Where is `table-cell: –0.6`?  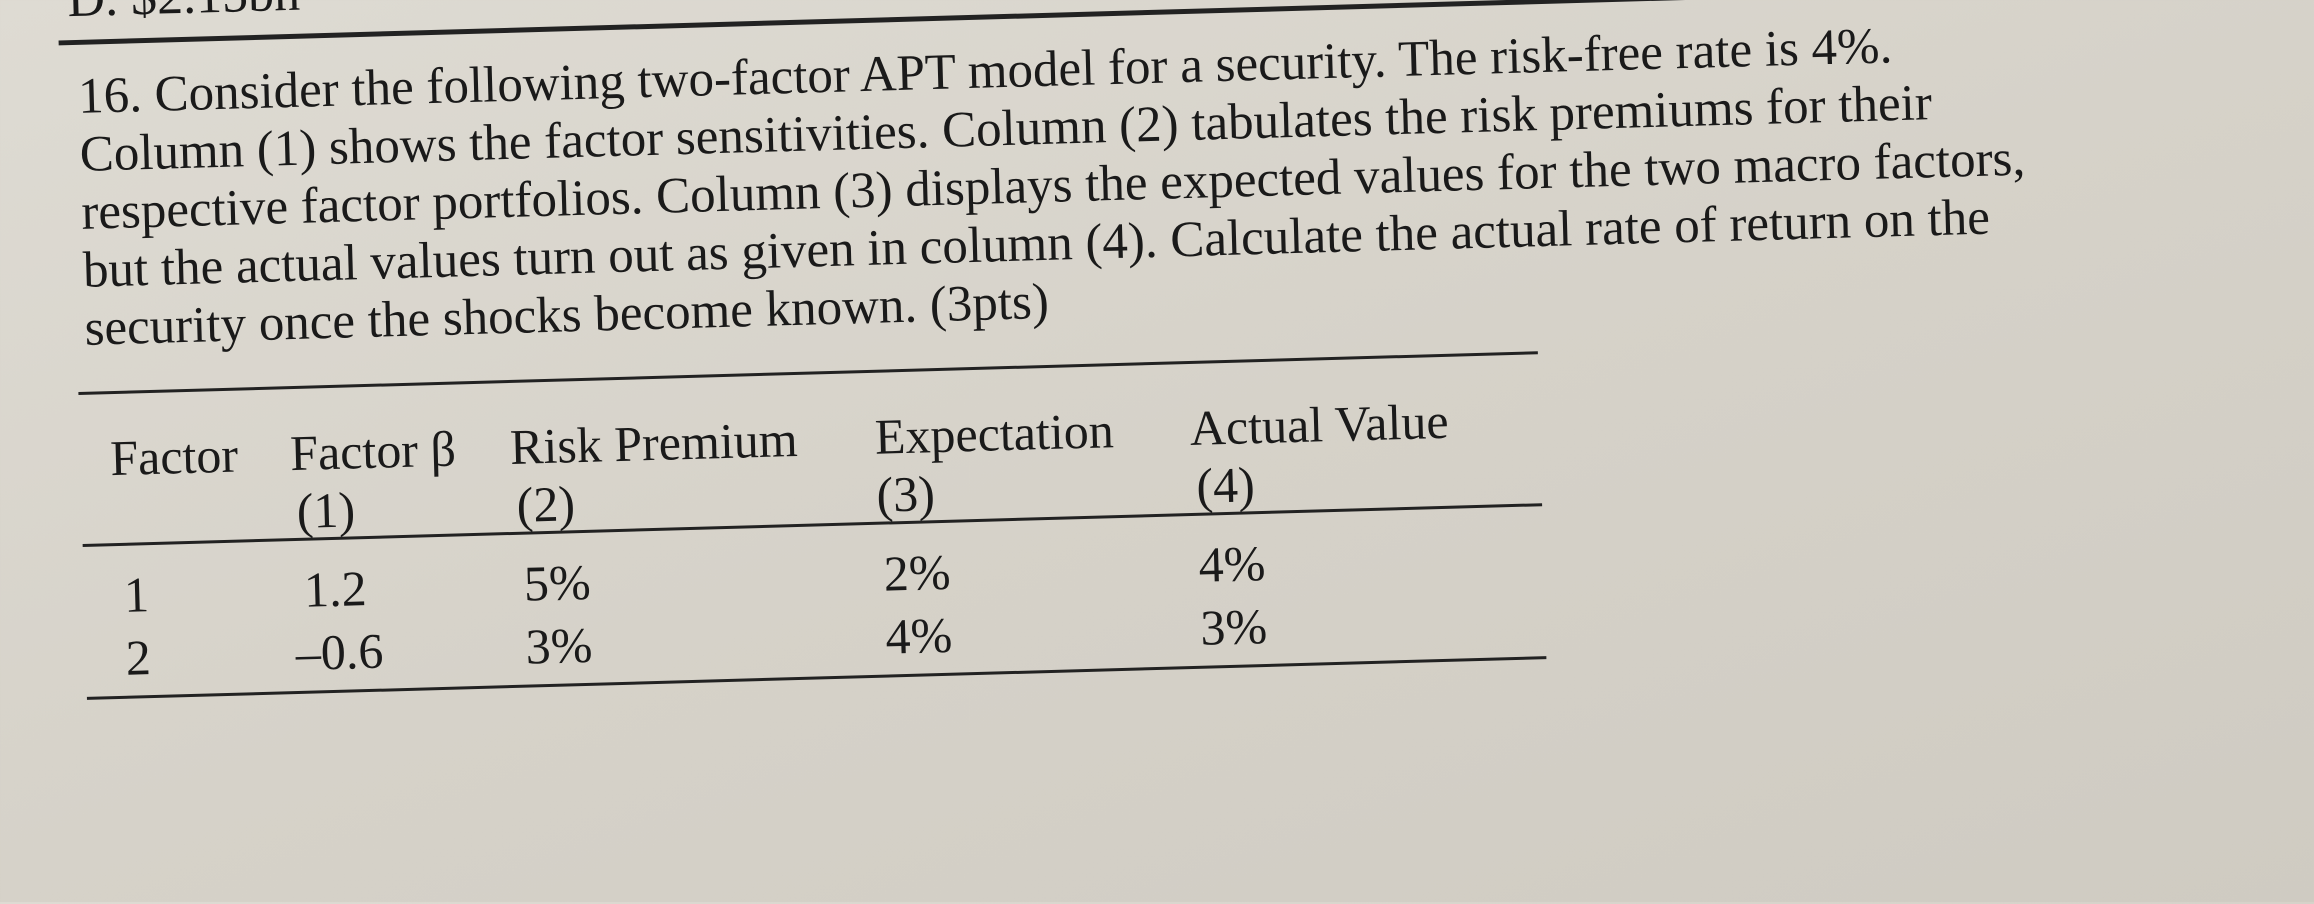
table-cell: –0.6 is located at coordinates (339, 652).